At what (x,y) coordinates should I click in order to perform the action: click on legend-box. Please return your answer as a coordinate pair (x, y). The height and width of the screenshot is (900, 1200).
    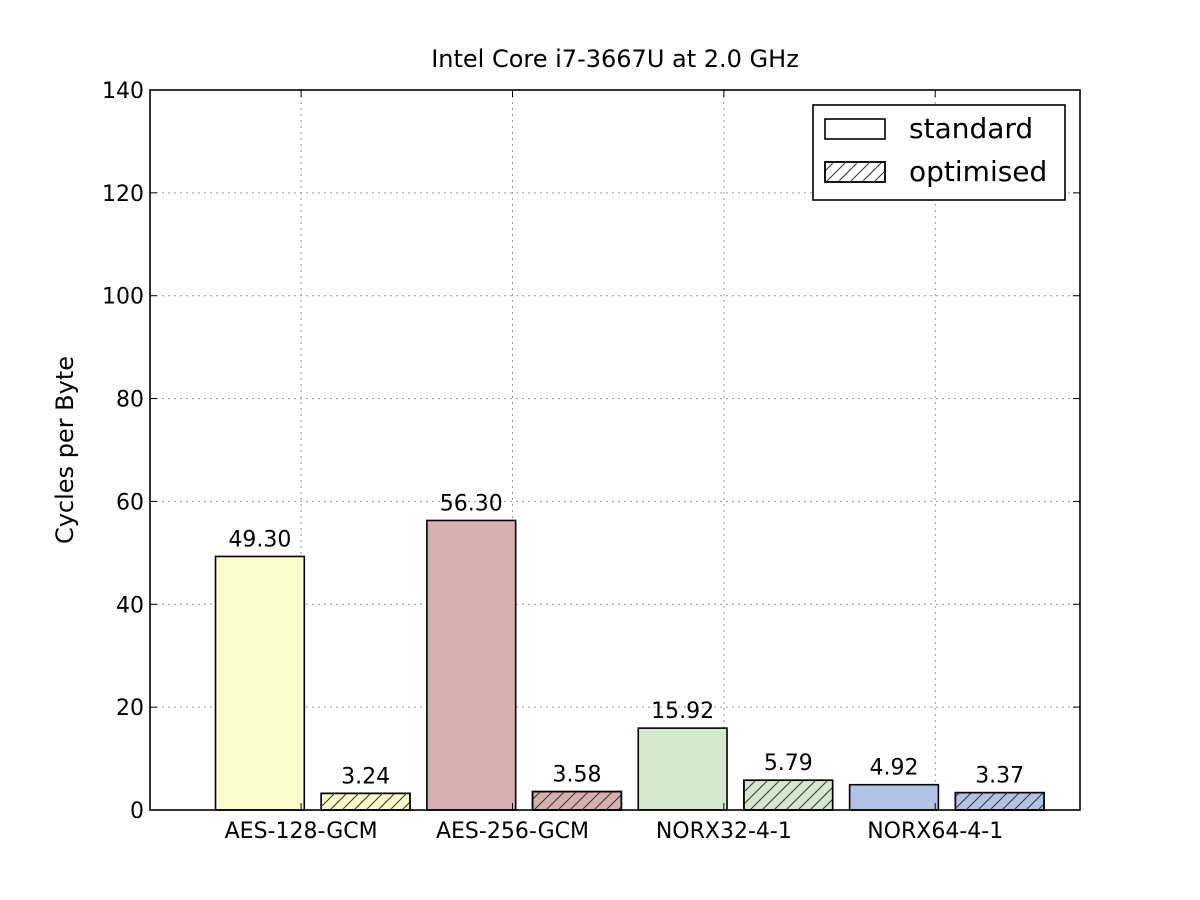
    Looking at the image, I should click on (939, 152).